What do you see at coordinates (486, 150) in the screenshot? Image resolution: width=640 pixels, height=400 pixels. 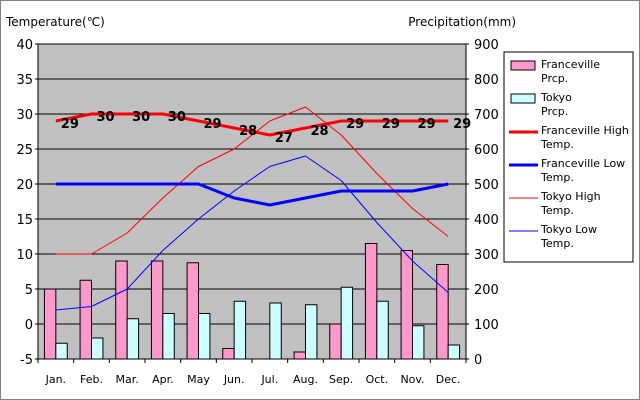 I see `y-right-tick-label: 600` at bounding box center [486, 150].